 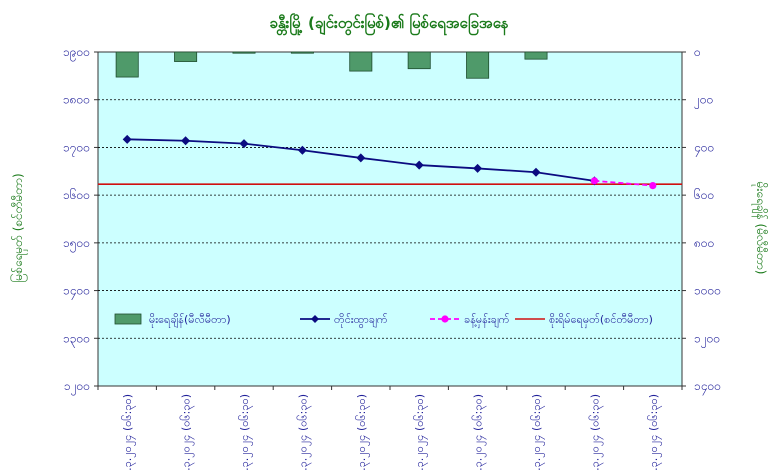 What do you see at coordinates (245, 432) in the screenshot?
I see `x-tick-label: ၉.၃.၂၀၂၄ (၀၆:၃၀)` at bounding box center [245, 432].